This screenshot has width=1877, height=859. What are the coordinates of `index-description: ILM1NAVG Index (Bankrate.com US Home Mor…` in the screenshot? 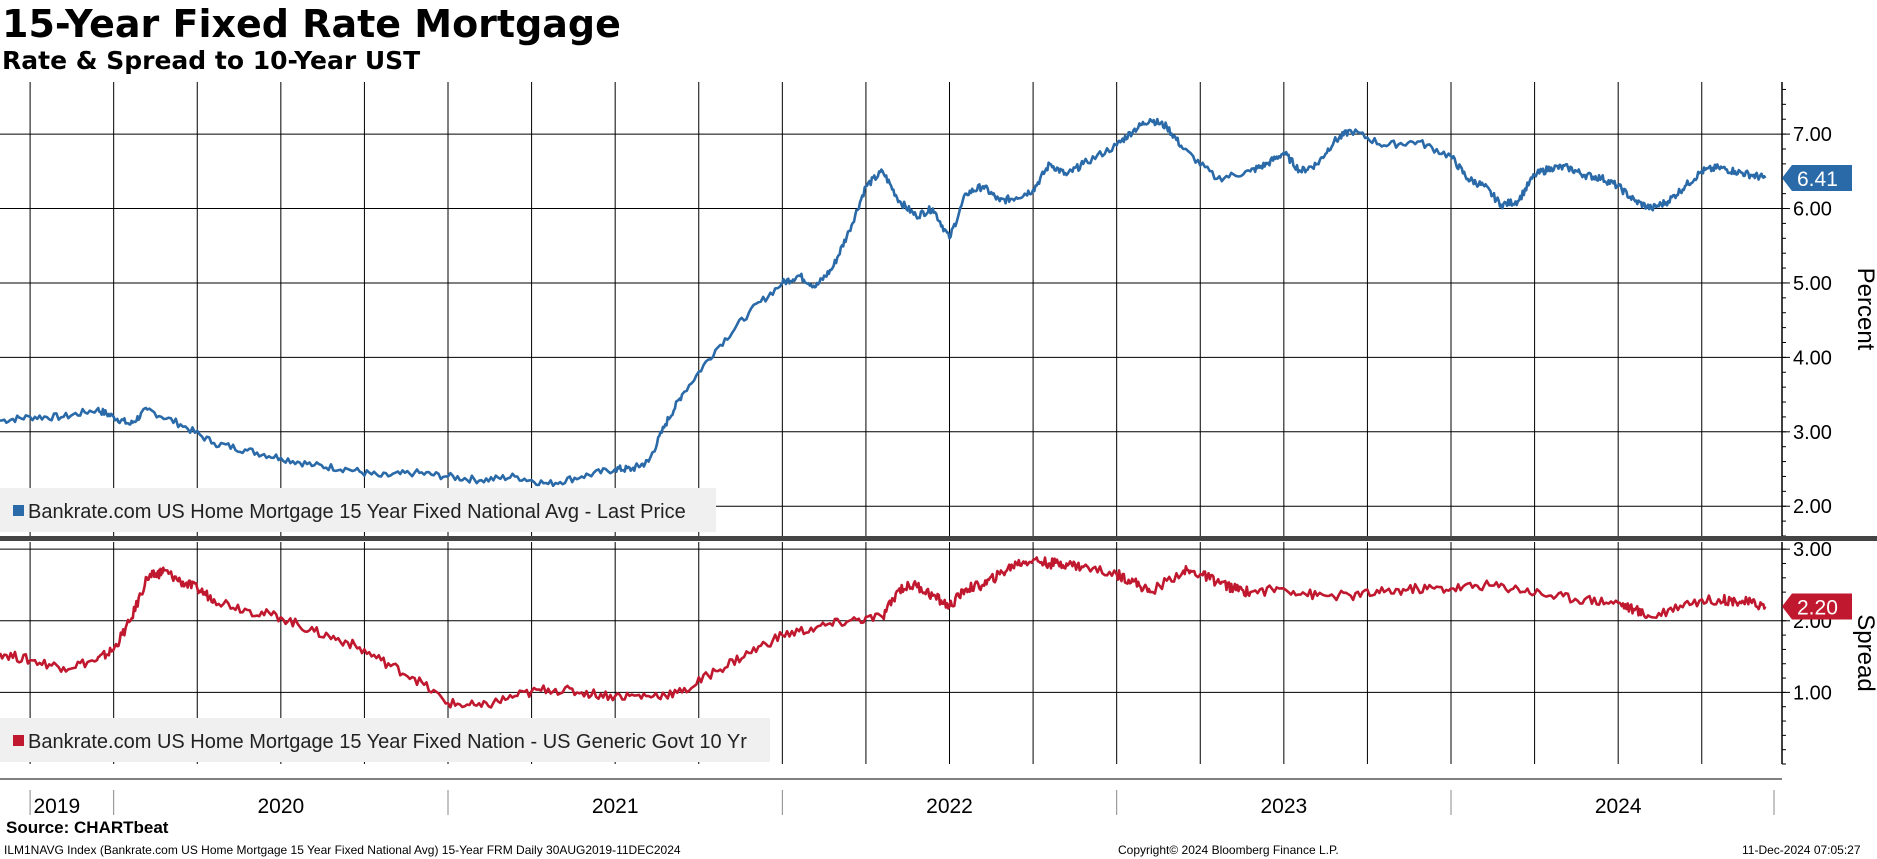 It's located at (342, 850).